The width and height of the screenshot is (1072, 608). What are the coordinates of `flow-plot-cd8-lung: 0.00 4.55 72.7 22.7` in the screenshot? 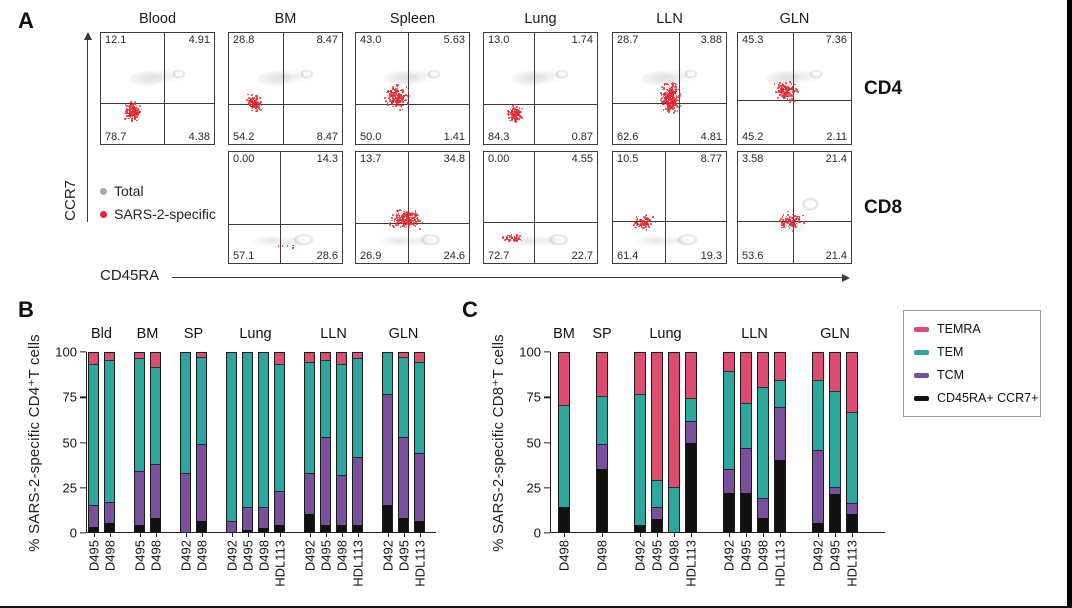 It's located at (540, 207).